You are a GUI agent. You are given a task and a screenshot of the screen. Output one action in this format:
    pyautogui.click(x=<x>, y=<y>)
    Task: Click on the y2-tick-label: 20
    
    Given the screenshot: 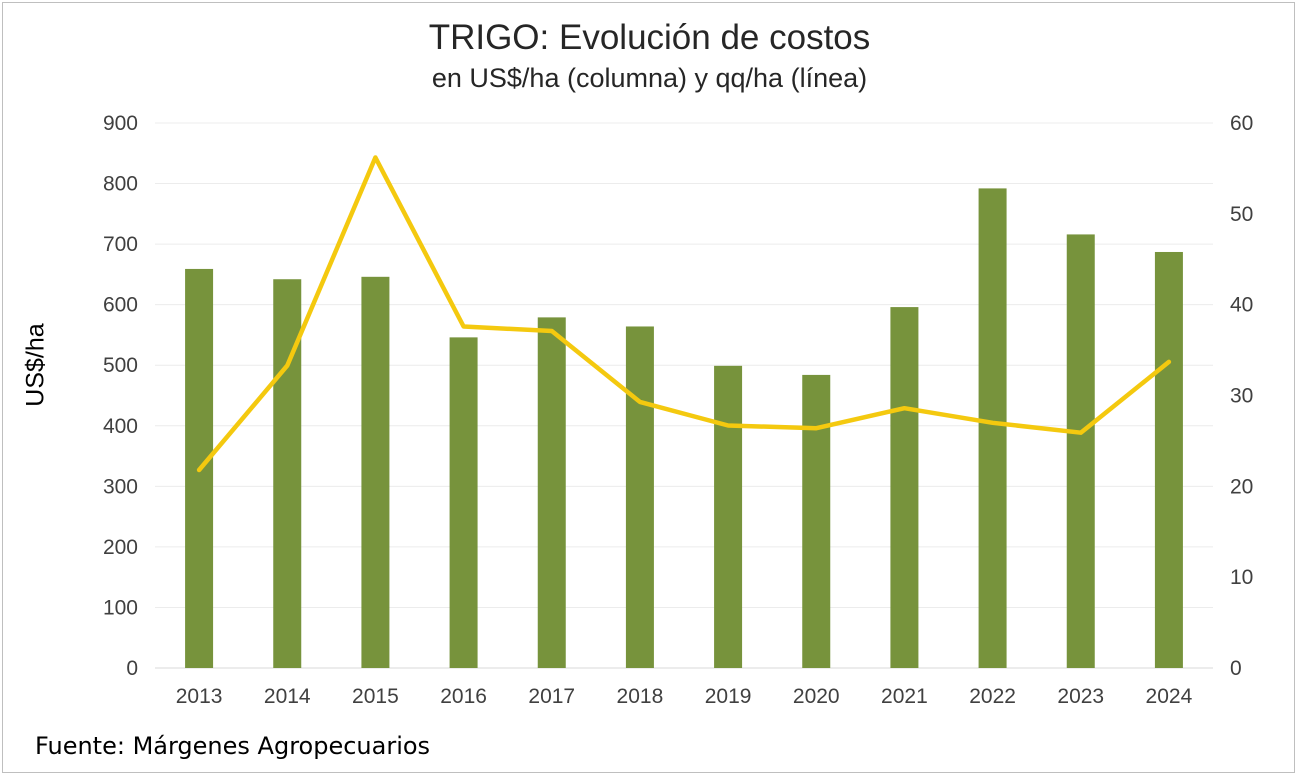 What is the action you would take?
    pyautogui.click(x=1241, y=486)
    